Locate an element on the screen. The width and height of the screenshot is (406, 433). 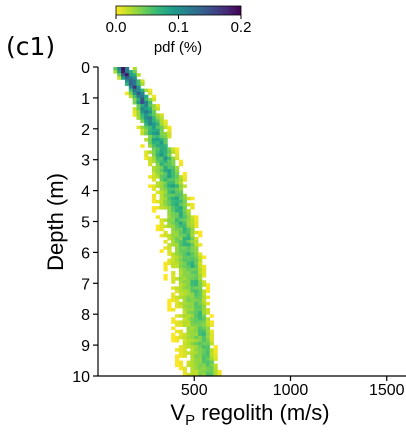
panel-label: (c1) is located at coordinates (31, 46).